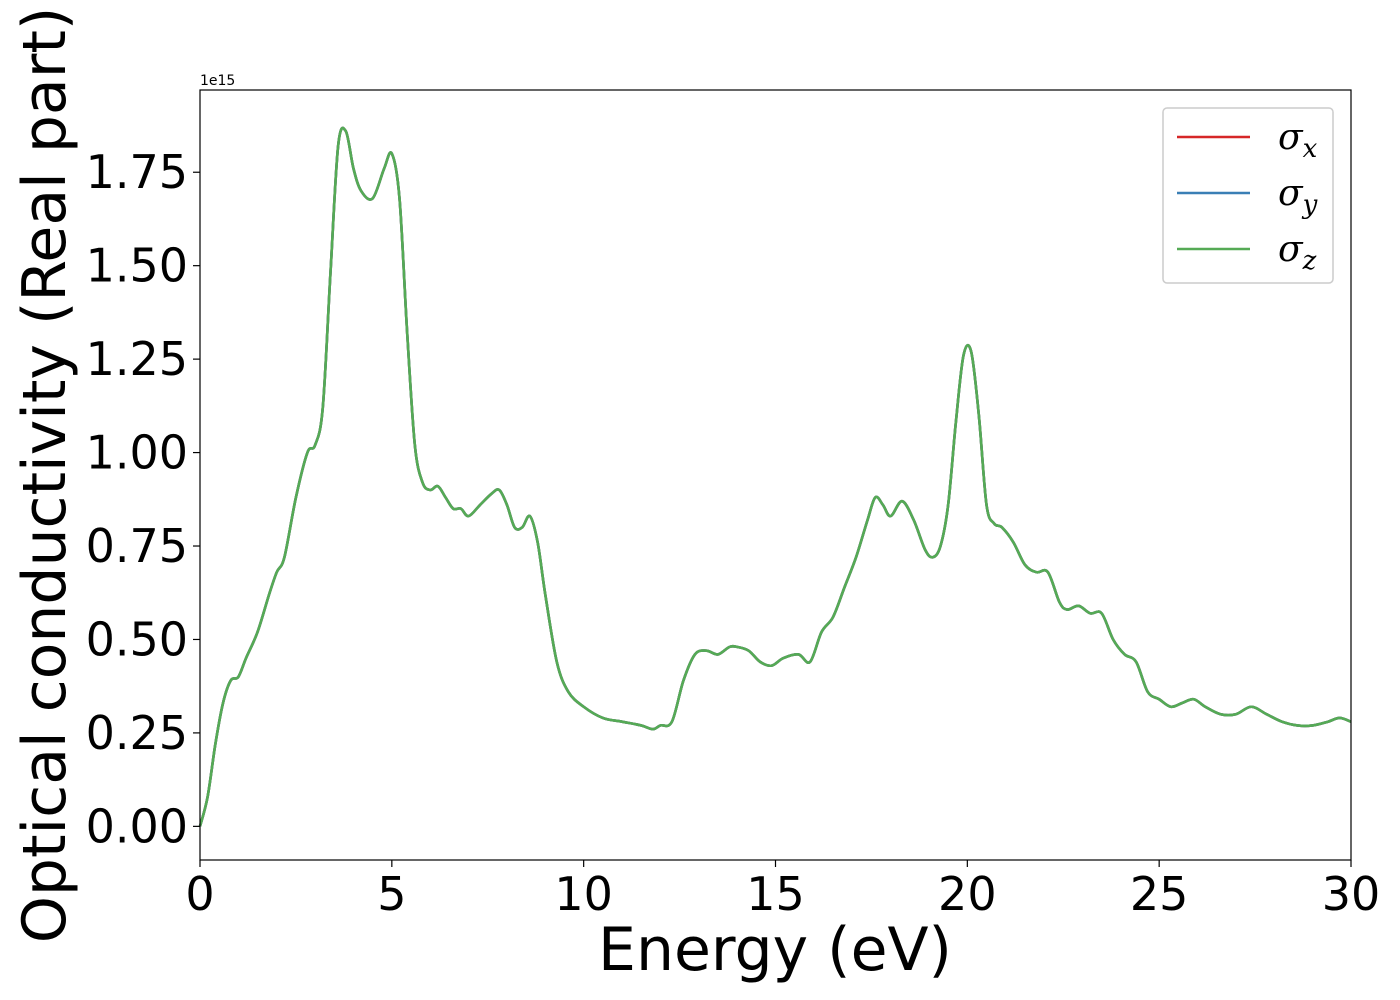 The height and width of the screenshot is (1000, 1400). I want to click on x-tick-label: 15, so click(775, 894).